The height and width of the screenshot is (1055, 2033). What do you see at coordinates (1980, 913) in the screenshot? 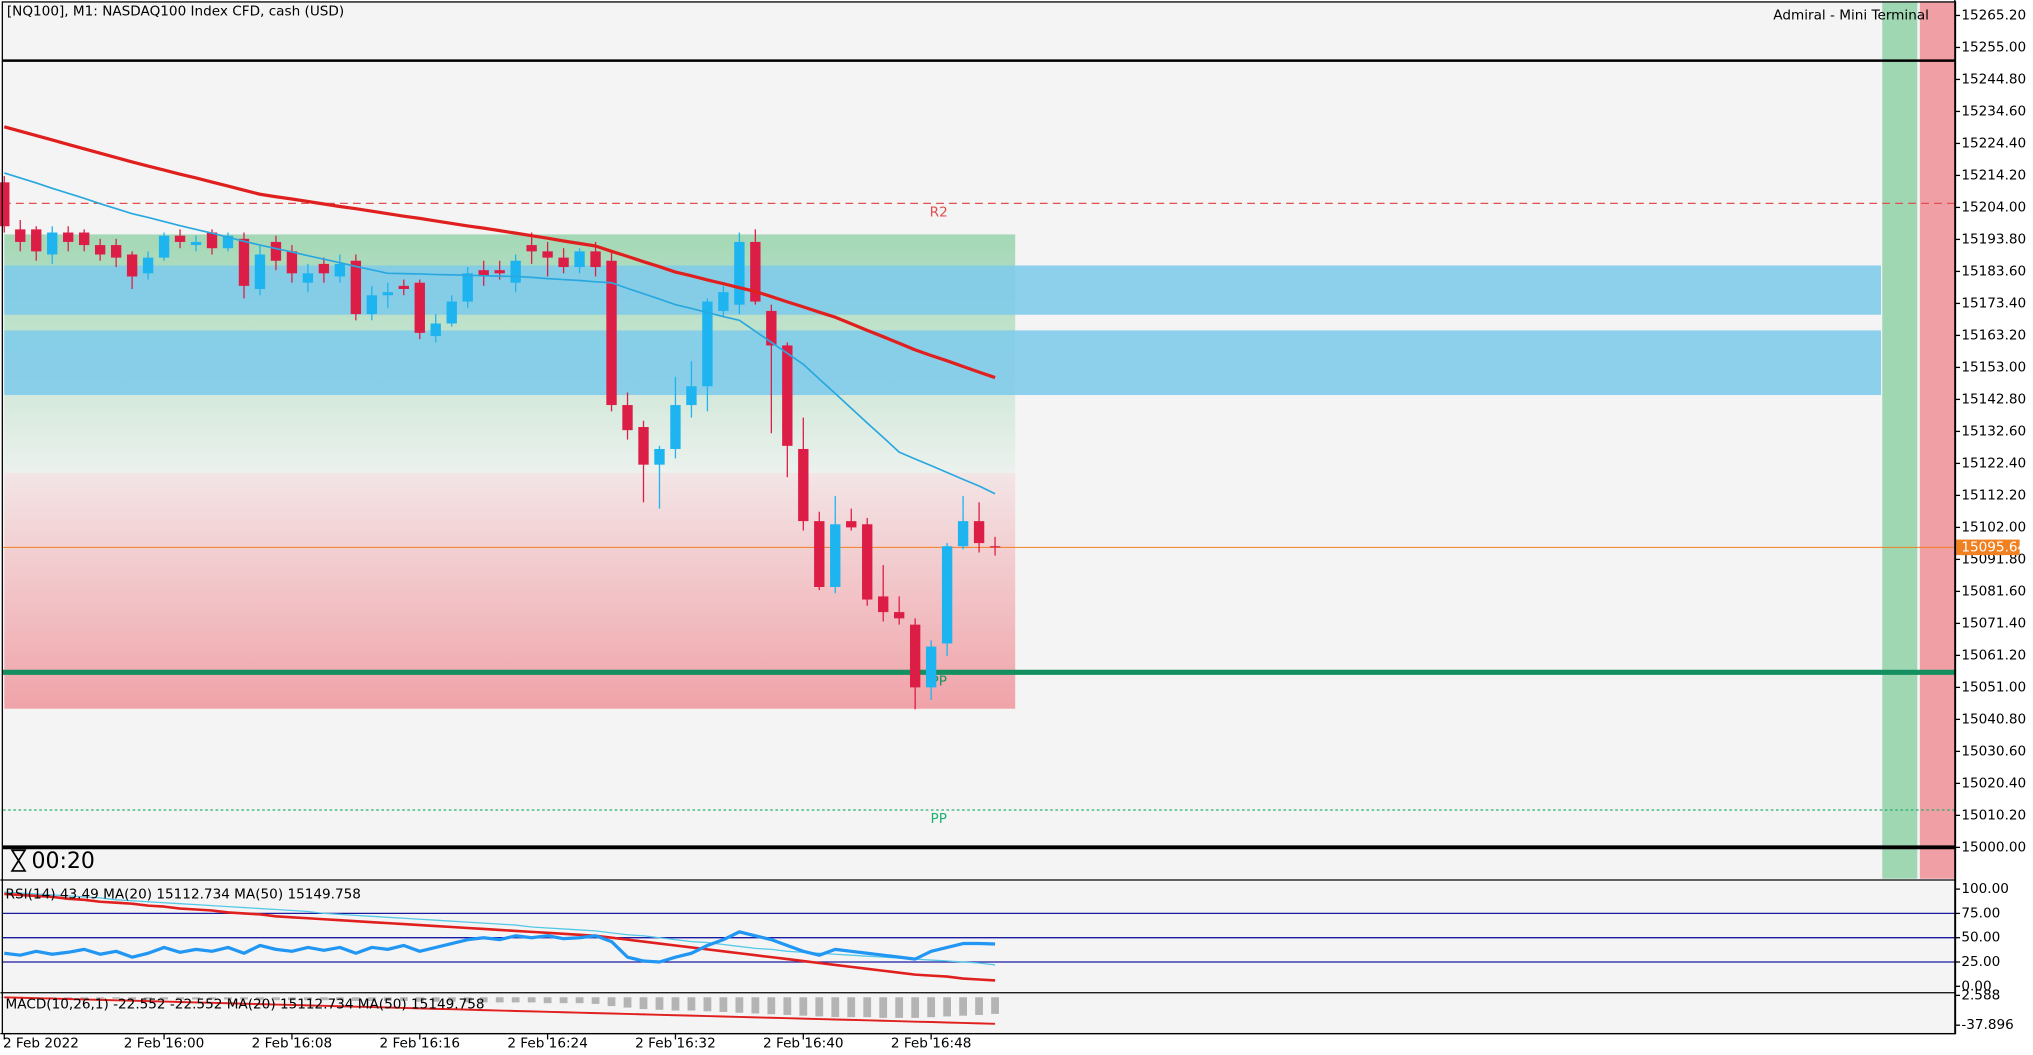
I see `y-tick-label: 75.00` at bounding box center [1980, 913].